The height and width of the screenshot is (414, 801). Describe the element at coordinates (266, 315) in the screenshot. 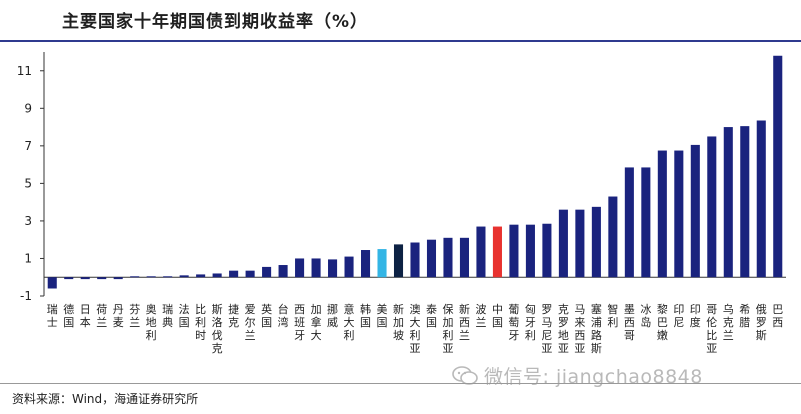

I see `x-tick-label: 英国` at that location.